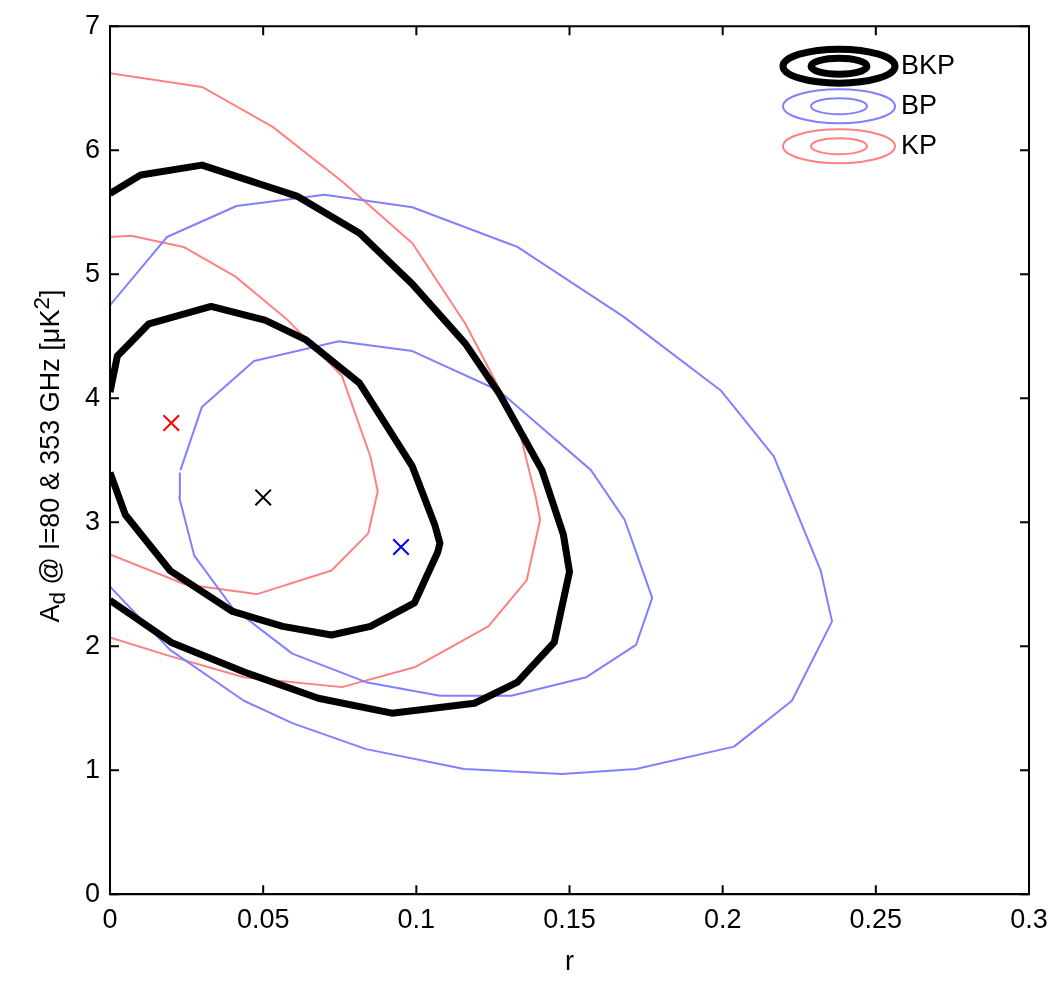  What do you see at coordinates (92, 520) in the screenshot?
I see `y-tick-label: 3` at bounding box center [92, 520].